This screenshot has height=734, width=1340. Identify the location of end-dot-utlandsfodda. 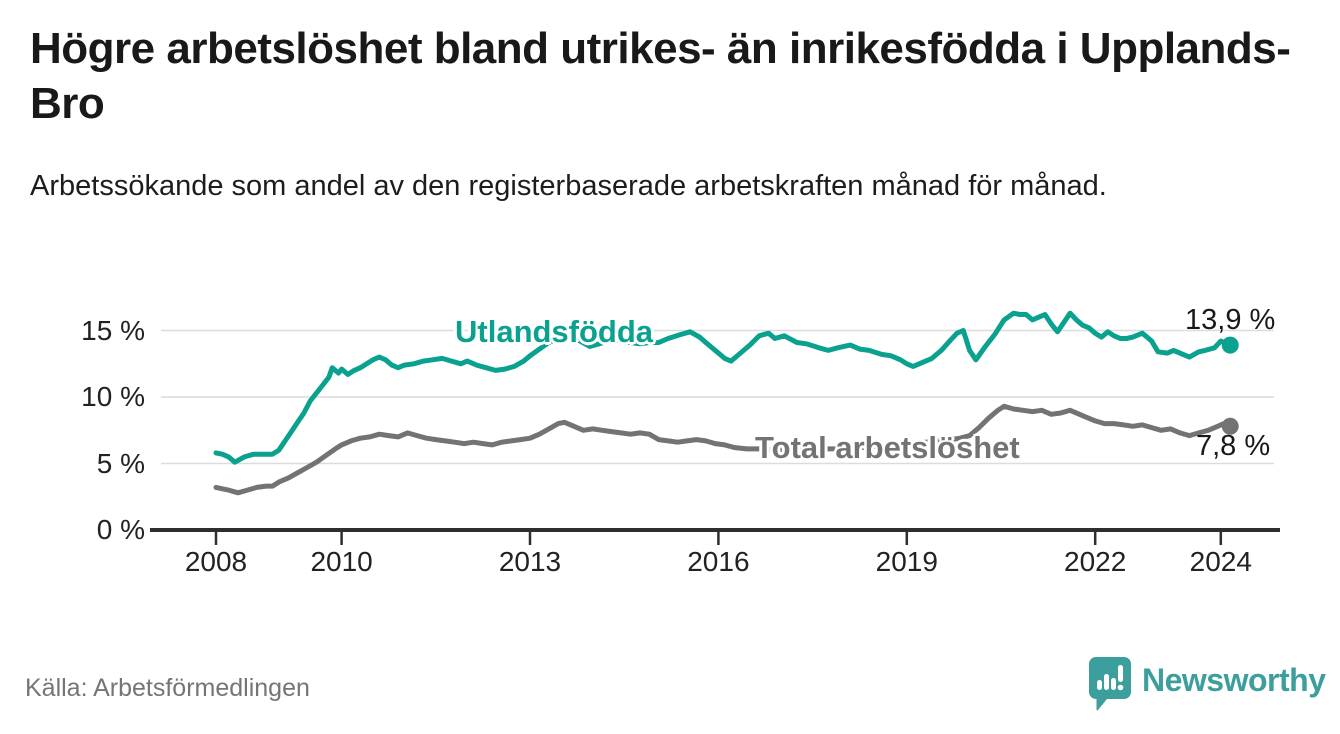
(1230, 345).